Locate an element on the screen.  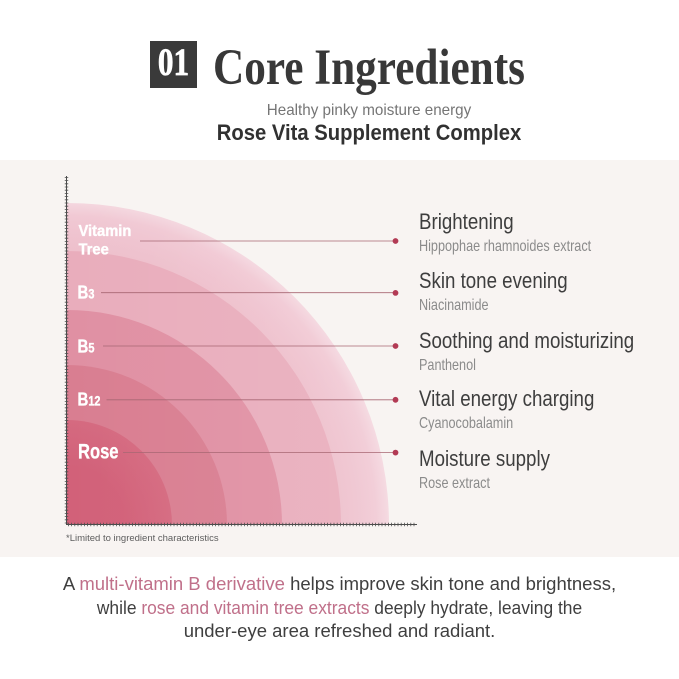
svg-text: B12 is located at coordinates (89, 399).